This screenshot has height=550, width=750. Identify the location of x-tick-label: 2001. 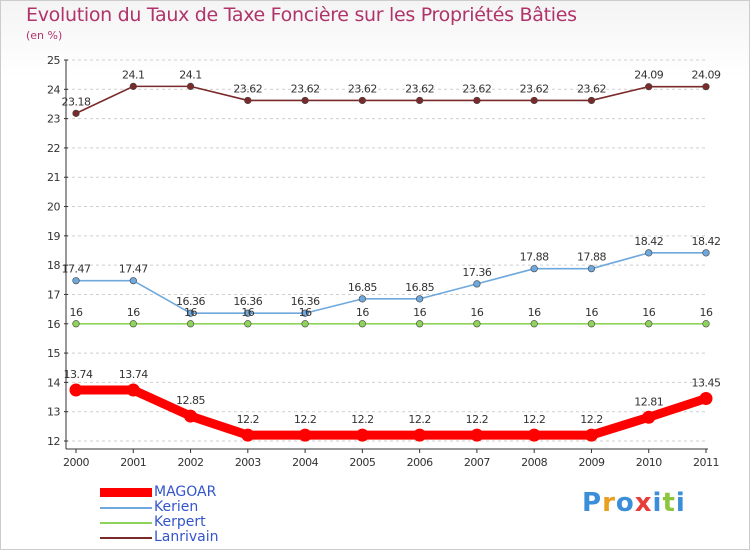
(133, 462).